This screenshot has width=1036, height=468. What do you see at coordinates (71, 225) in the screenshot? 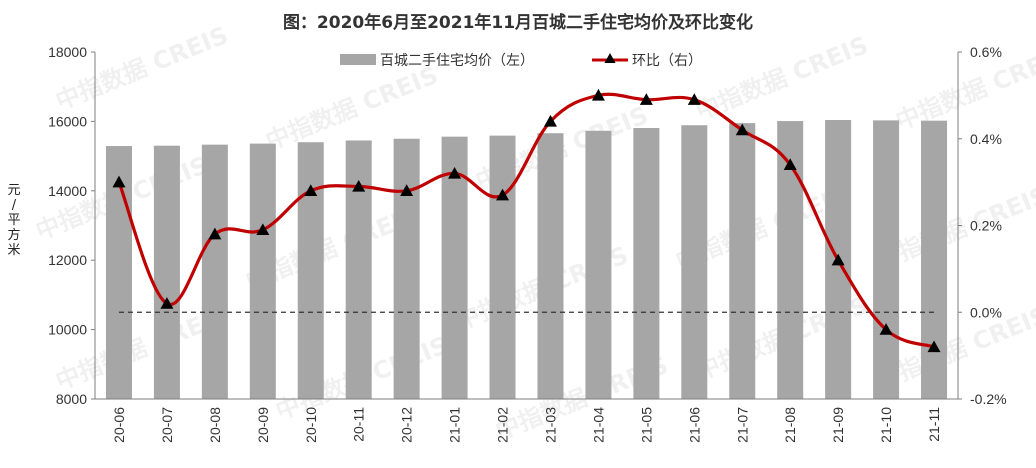
I see `y-axis-left-ticks: 8000 10000 12000 14000 16000 18000` at bounding box center [71, 225].